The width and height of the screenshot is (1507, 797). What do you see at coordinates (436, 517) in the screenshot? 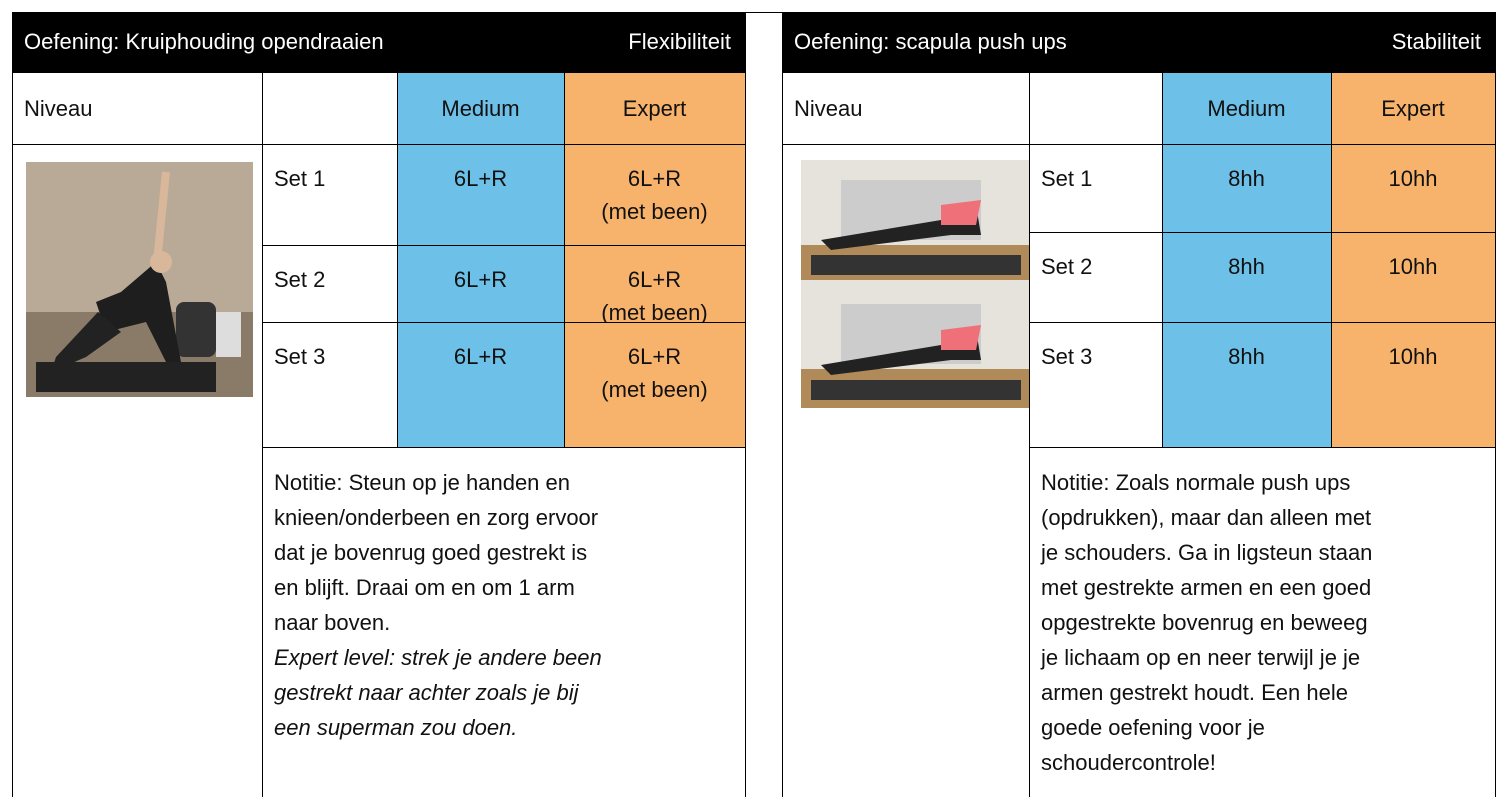
I see `note-line: knieen/onderbeen en zorg ervoor` at bounding box center [436, 517].